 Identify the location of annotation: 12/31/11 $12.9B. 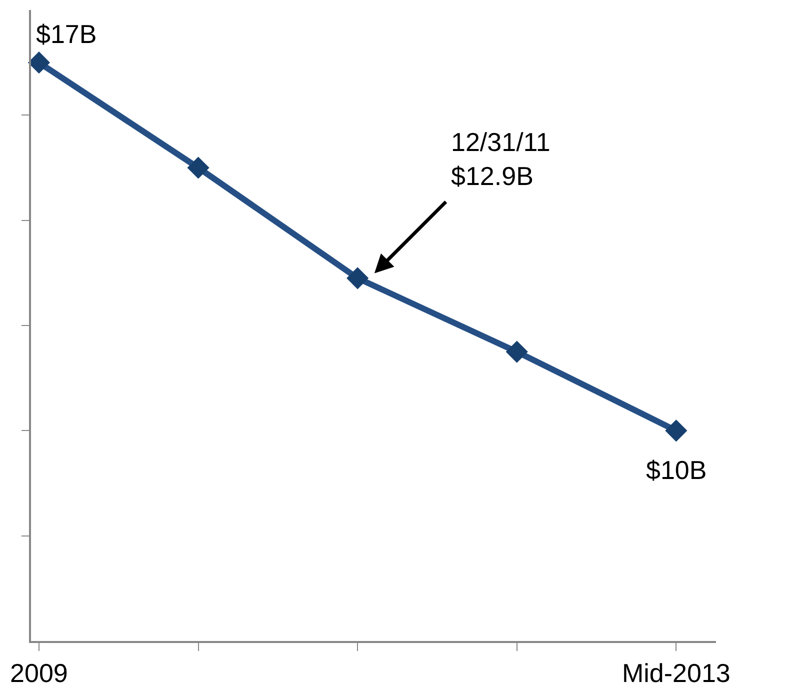
(500, 159).